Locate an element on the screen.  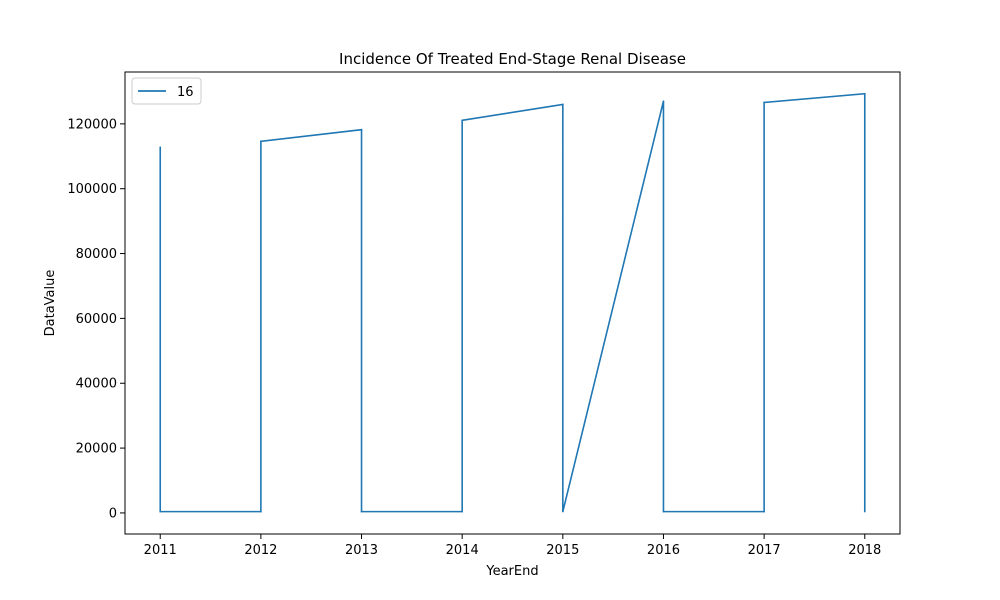
y-axis: 0 20000 40000 60000 80000 100000 120000 is located at coordinates (96, 319).